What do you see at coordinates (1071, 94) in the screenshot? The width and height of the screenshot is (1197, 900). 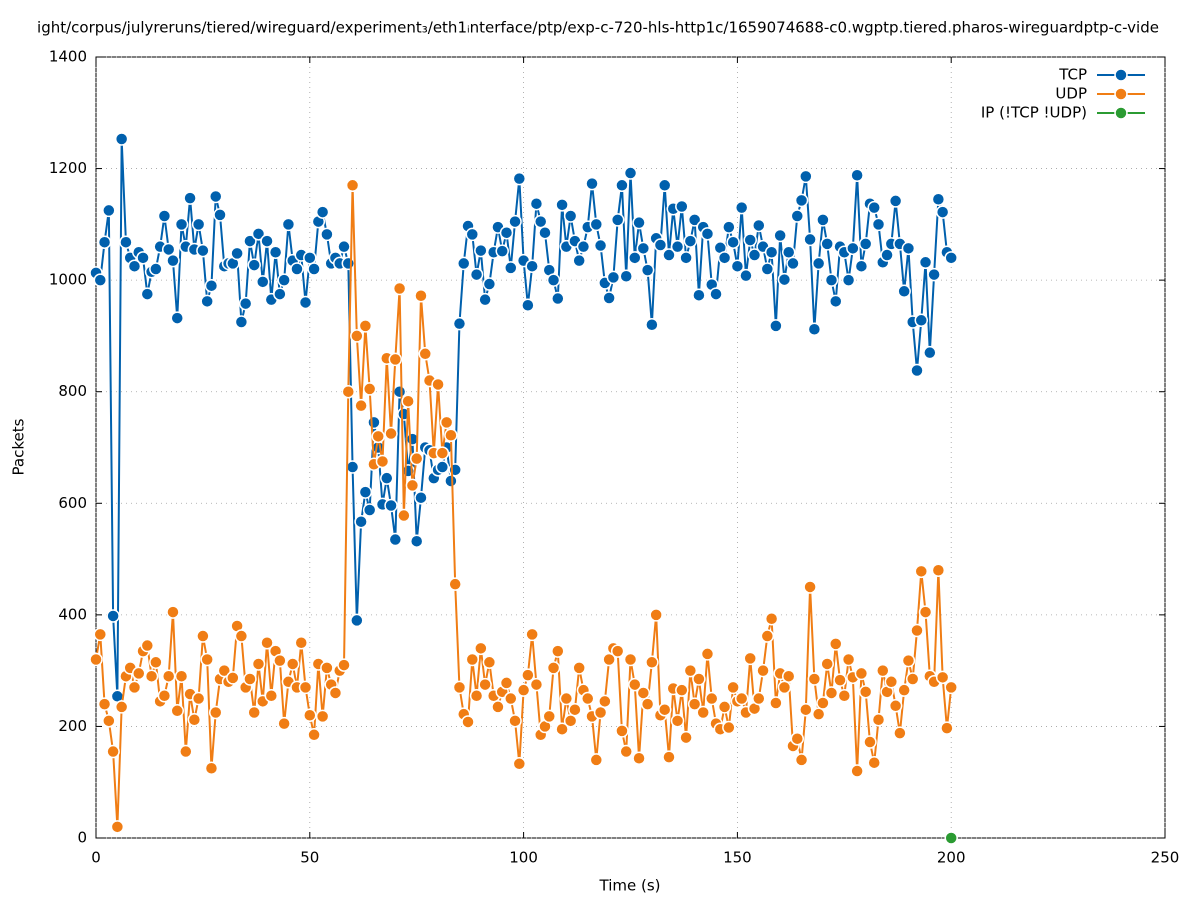 I see `legend-label: UDP` at bounding box center [1071, 94].